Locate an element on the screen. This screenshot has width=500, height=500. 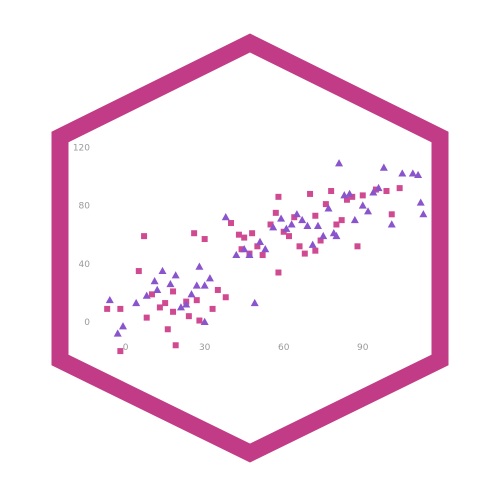
y-tick-label: 40 is located at coordinates (85, 265).